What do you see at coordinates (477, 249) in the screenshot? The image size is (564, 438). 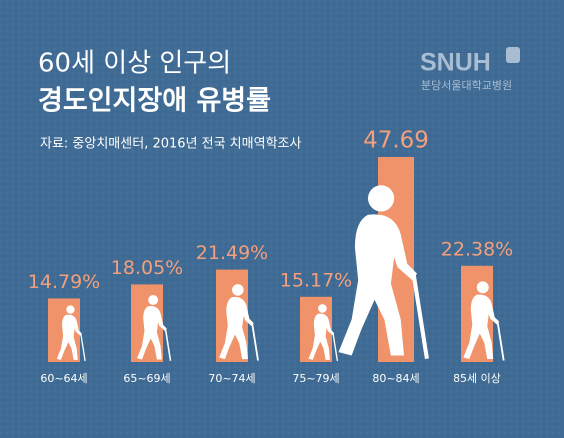 I see `value-label: 22.38%` at bounding box center [477, 249].